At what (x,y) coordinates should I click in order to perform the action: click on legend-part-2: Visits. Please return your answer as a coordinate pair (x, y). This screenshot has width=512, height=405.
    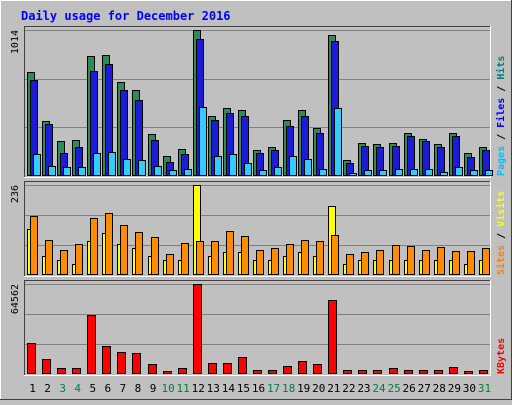
    Looking at the image, I should click on (501, 209).